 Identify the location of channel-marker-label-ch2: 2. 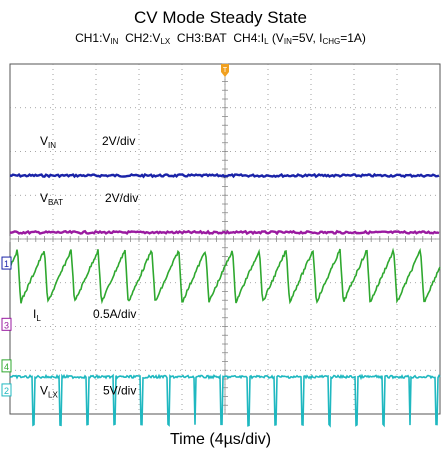
(6, 391).